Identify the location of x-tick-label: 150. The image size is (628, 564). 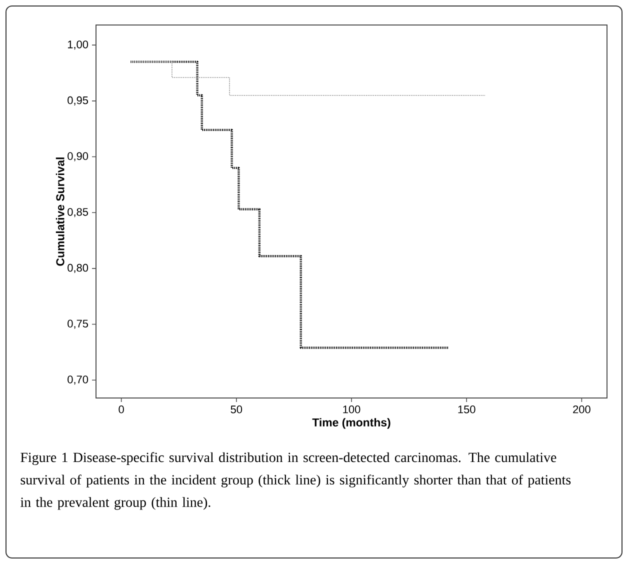
(467, 410).